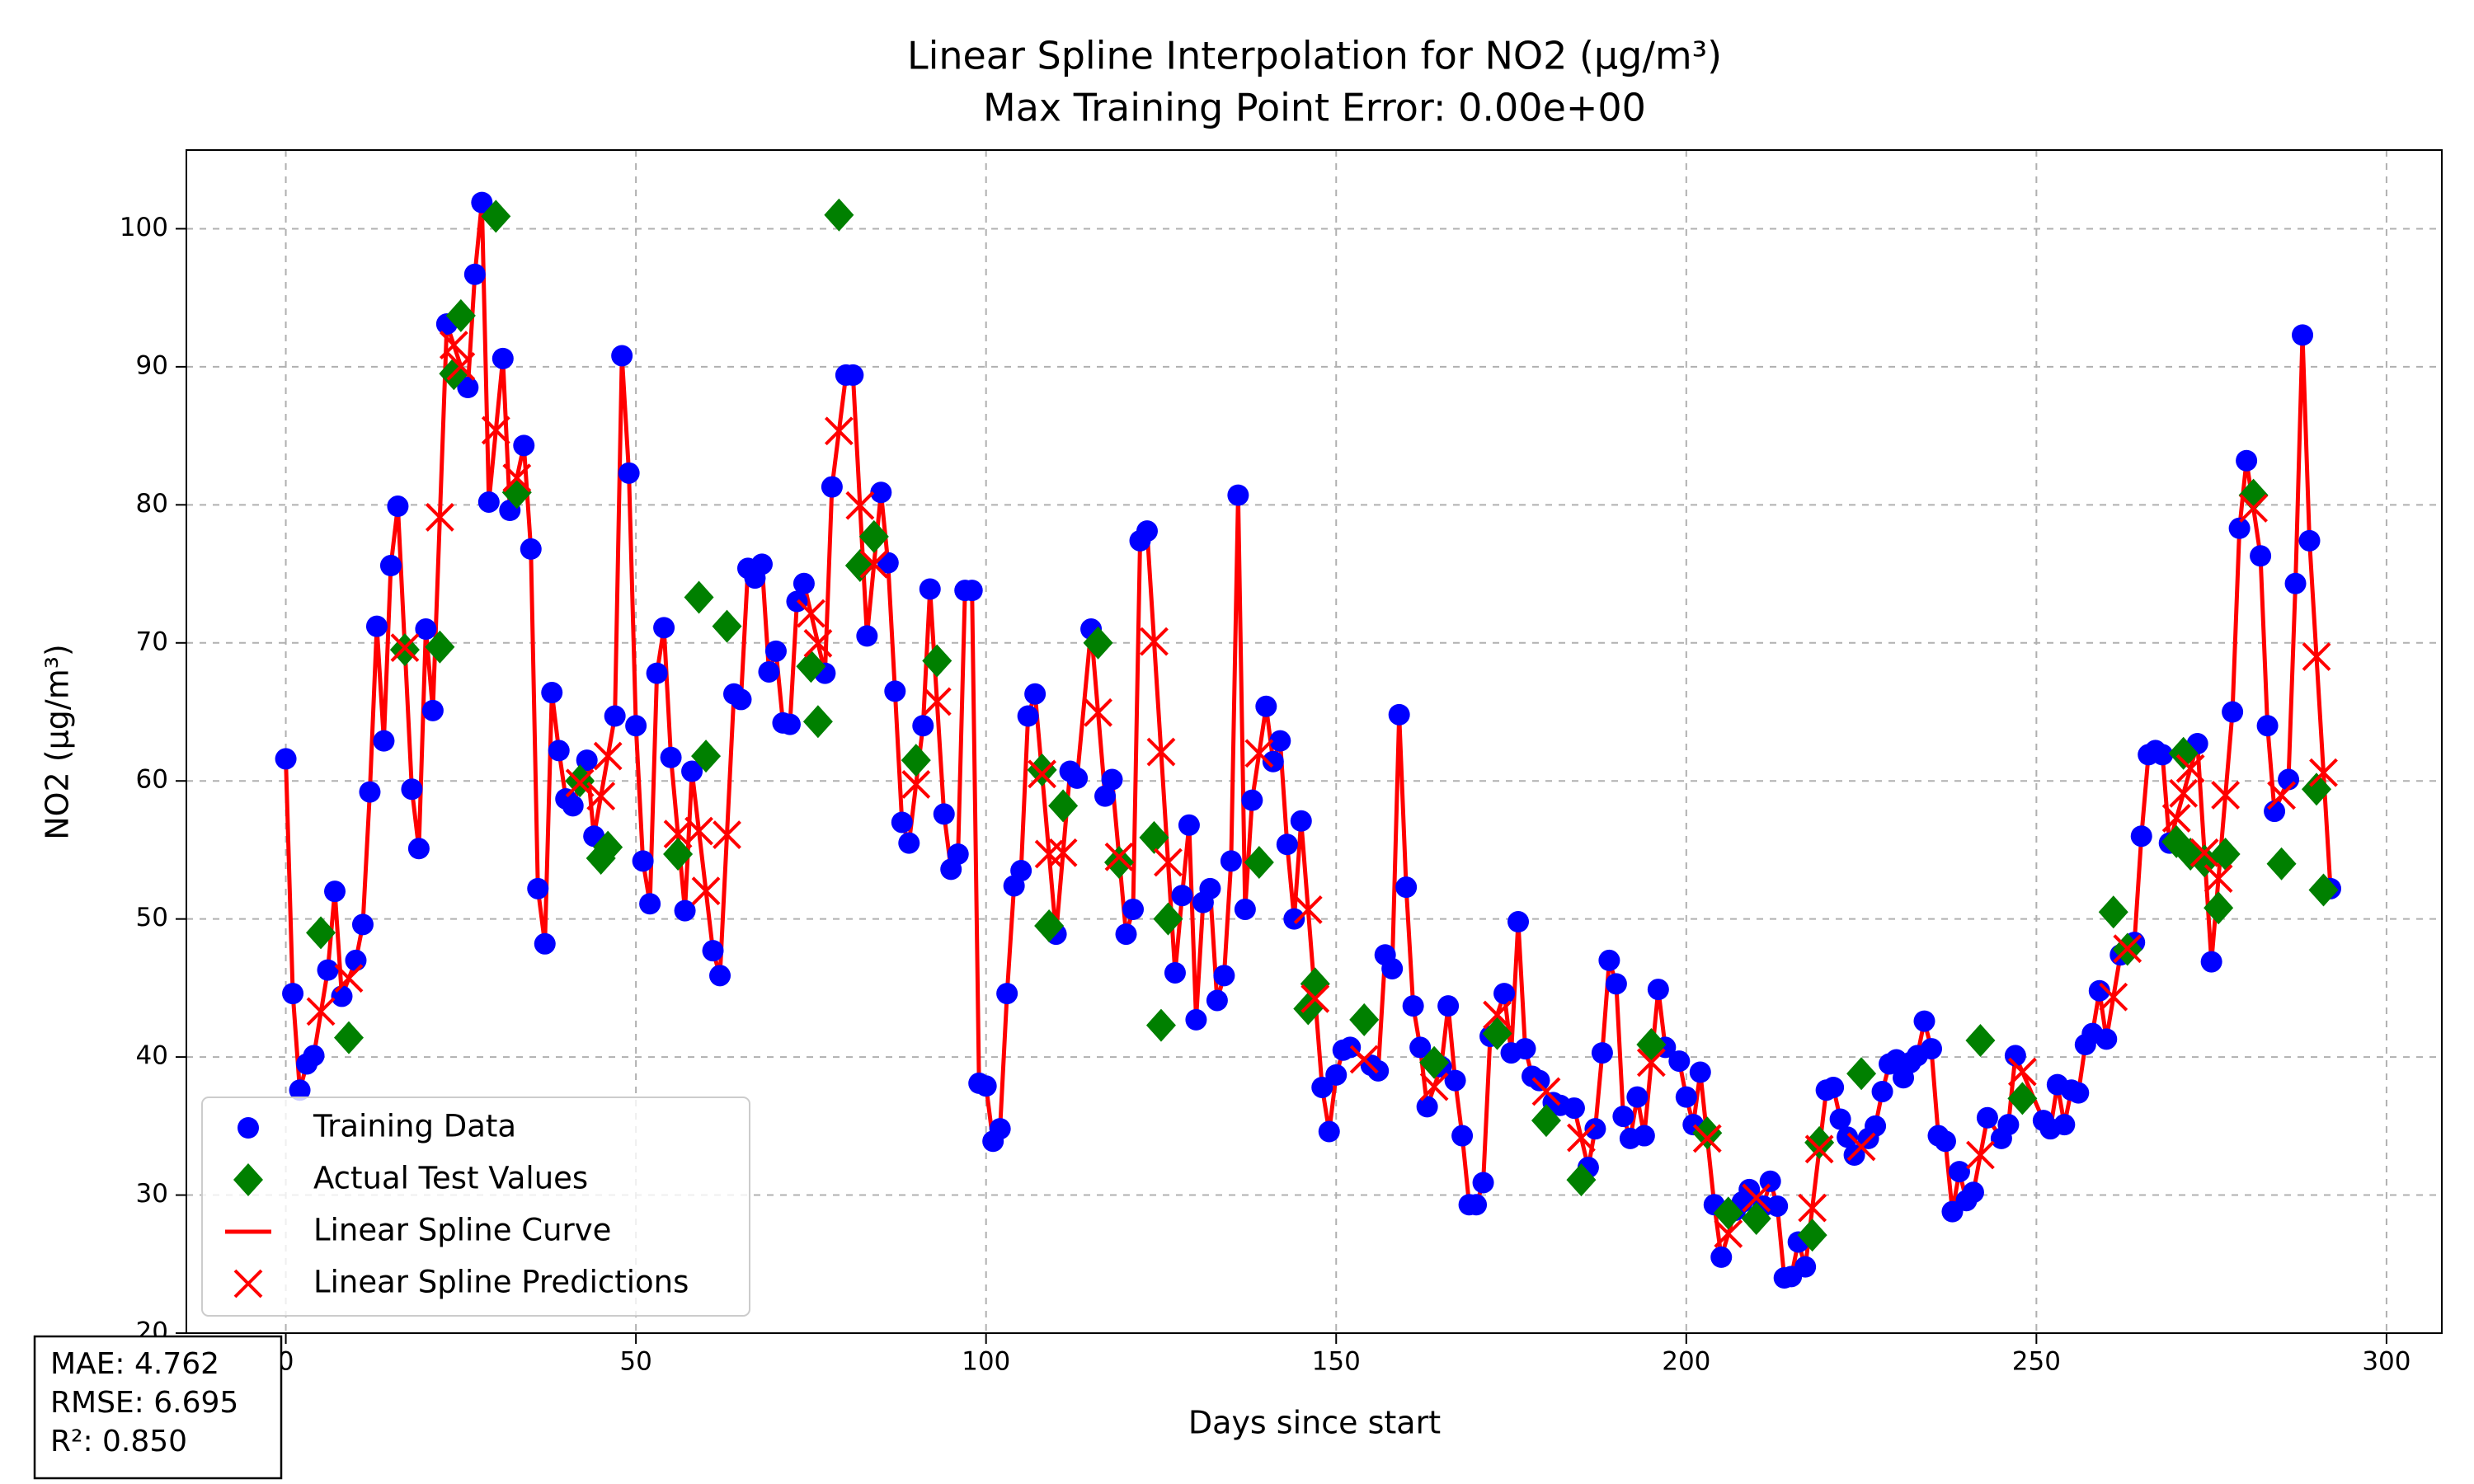  I want to click on x-tick-label: 300, so click(2386, 1362).